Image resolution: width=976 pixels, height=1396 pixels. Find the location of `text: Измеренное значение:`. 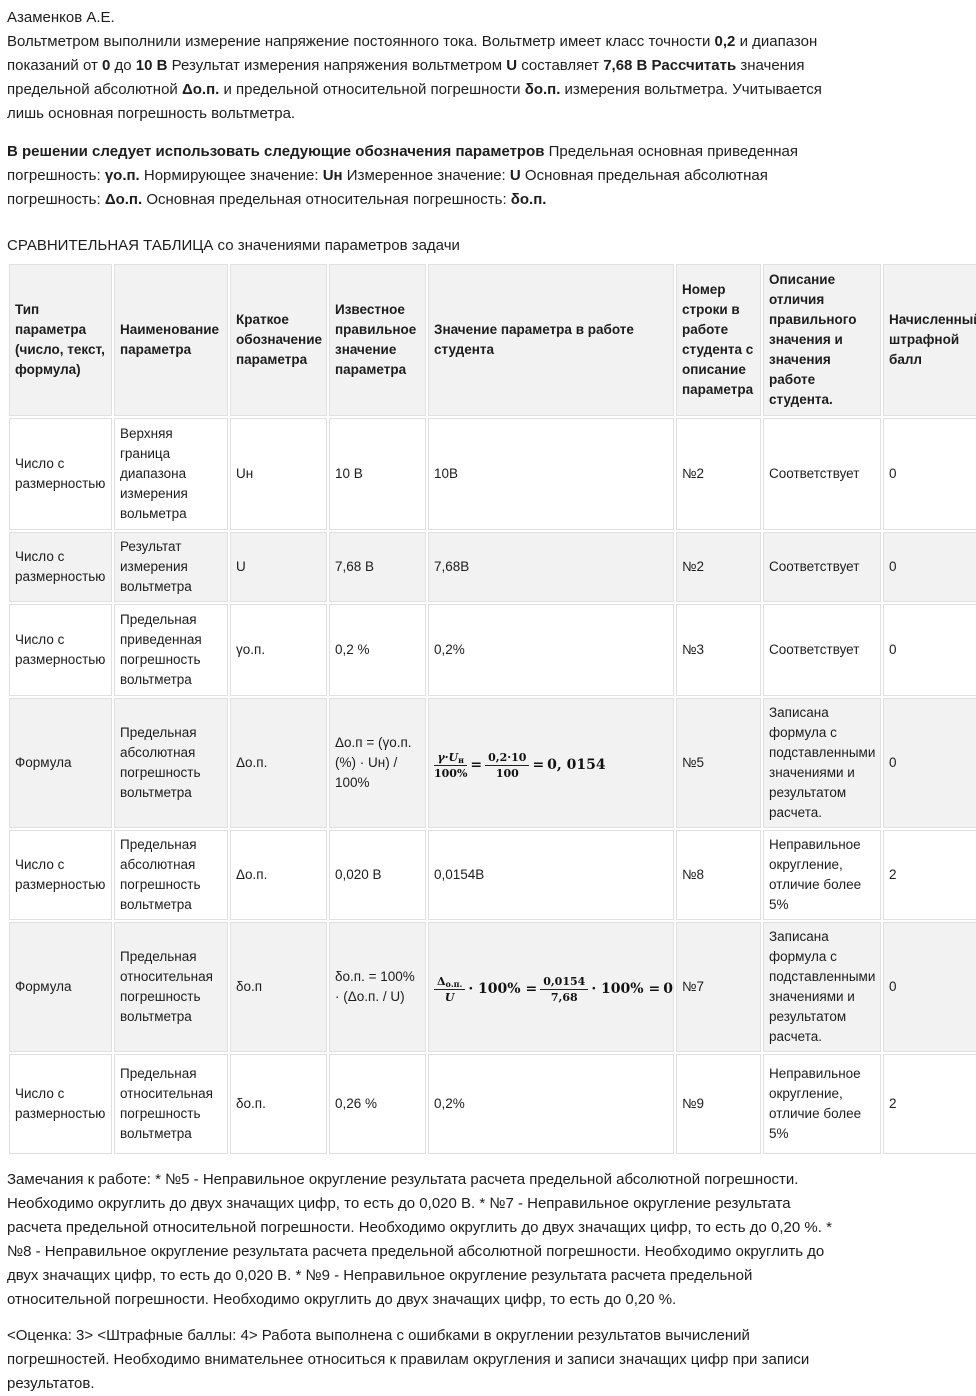

text: Измеренное значение: is located at coordinates (426, 175).